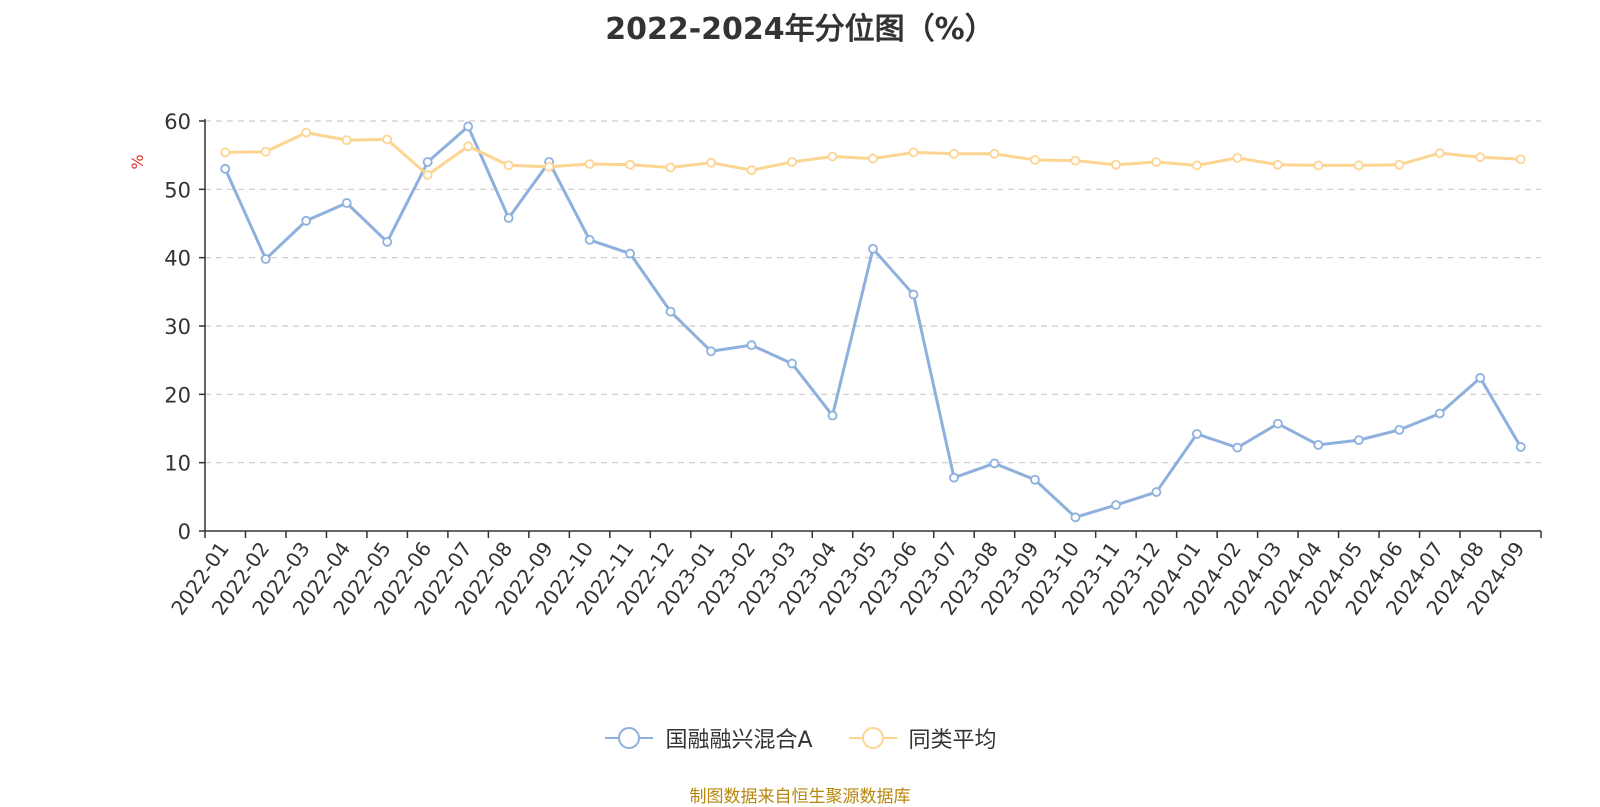 The width and height of the screenshot is (1600, 807). What do you see at coordinates (177, 190) in the screenshot?
I see `y-tick-label-50: 50` at bounding box center [177, 190].